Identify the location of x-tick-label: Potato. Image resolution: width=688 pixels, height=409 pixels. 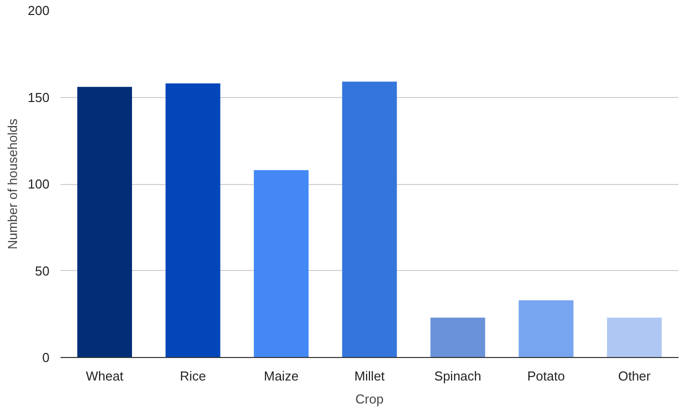
(546, 376).